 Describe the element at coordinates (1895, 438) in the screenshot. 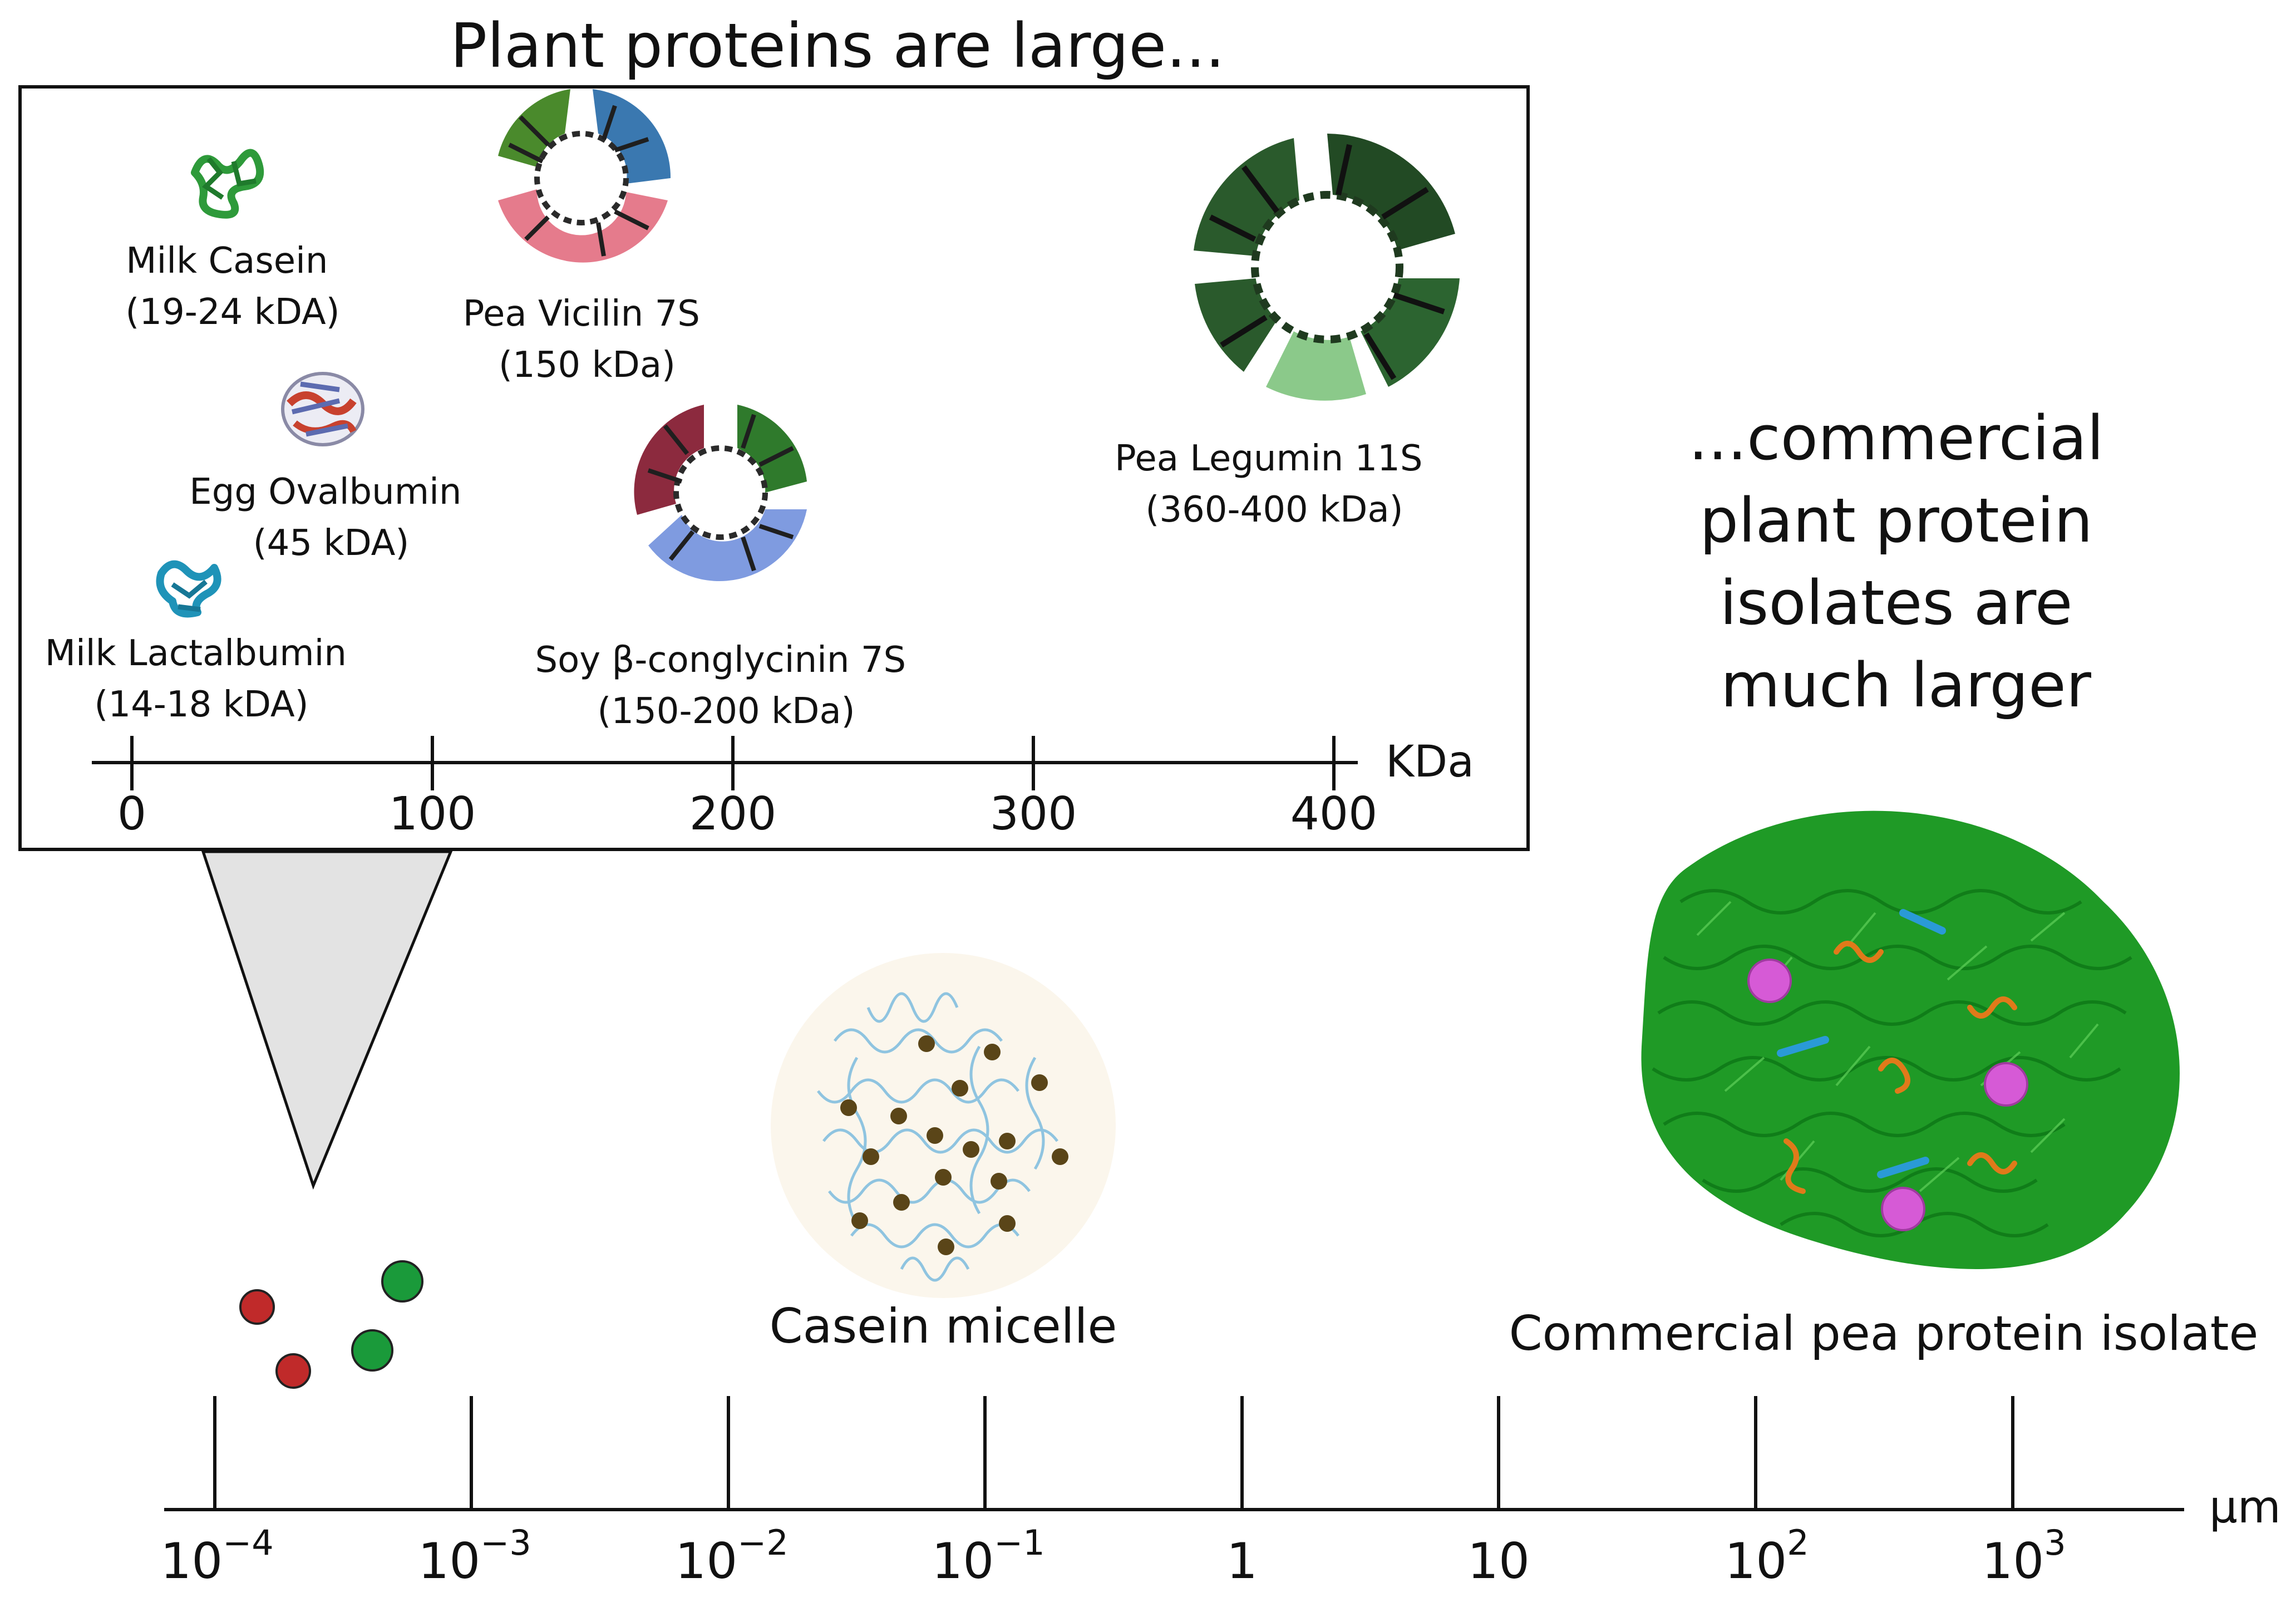

I see `side-text-line-1: ...commercial` at that location.